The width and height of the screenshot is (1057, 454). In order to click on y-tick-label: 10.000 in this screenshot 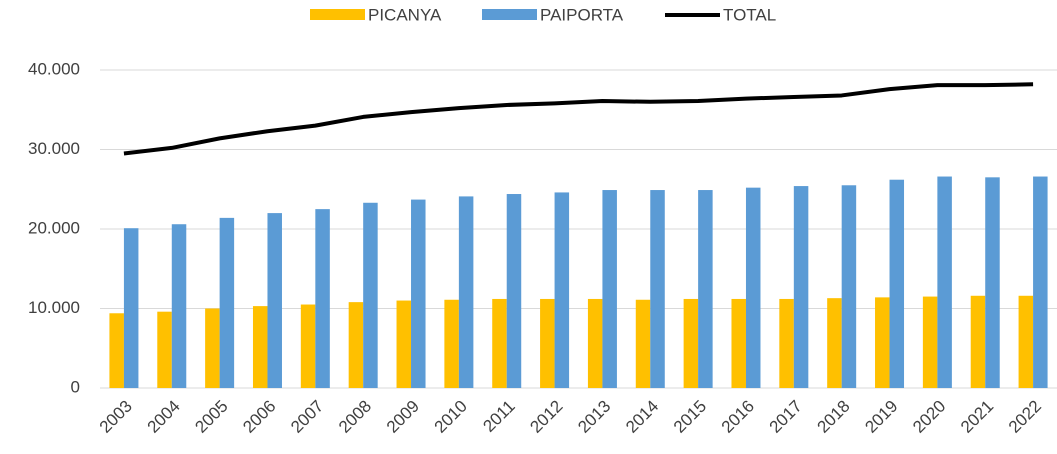, I will do `click(54, 307)`.